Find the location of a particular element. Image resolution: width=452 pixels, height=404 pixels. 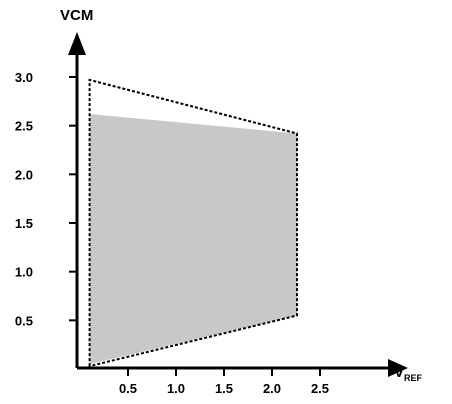

x-tick-label: 0.5 is located at coordinates (128, 388).